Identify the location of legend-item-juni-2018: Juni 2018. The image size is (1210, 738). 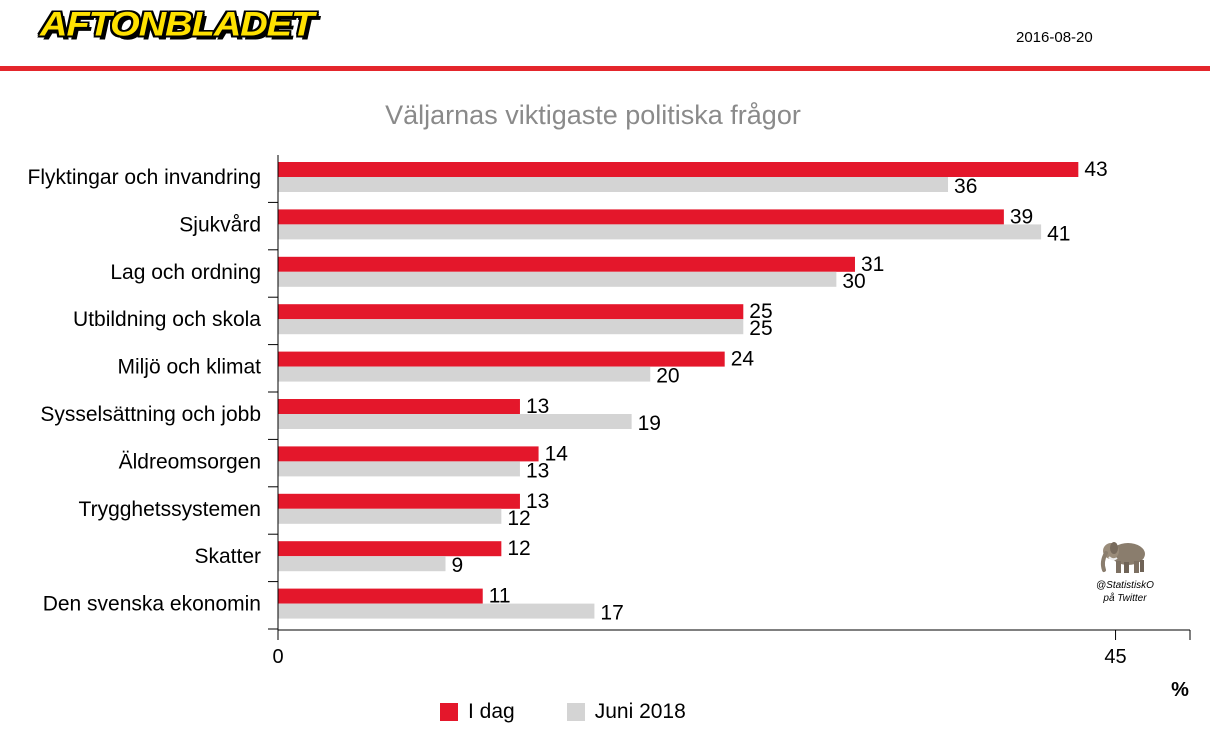
(626, 712).